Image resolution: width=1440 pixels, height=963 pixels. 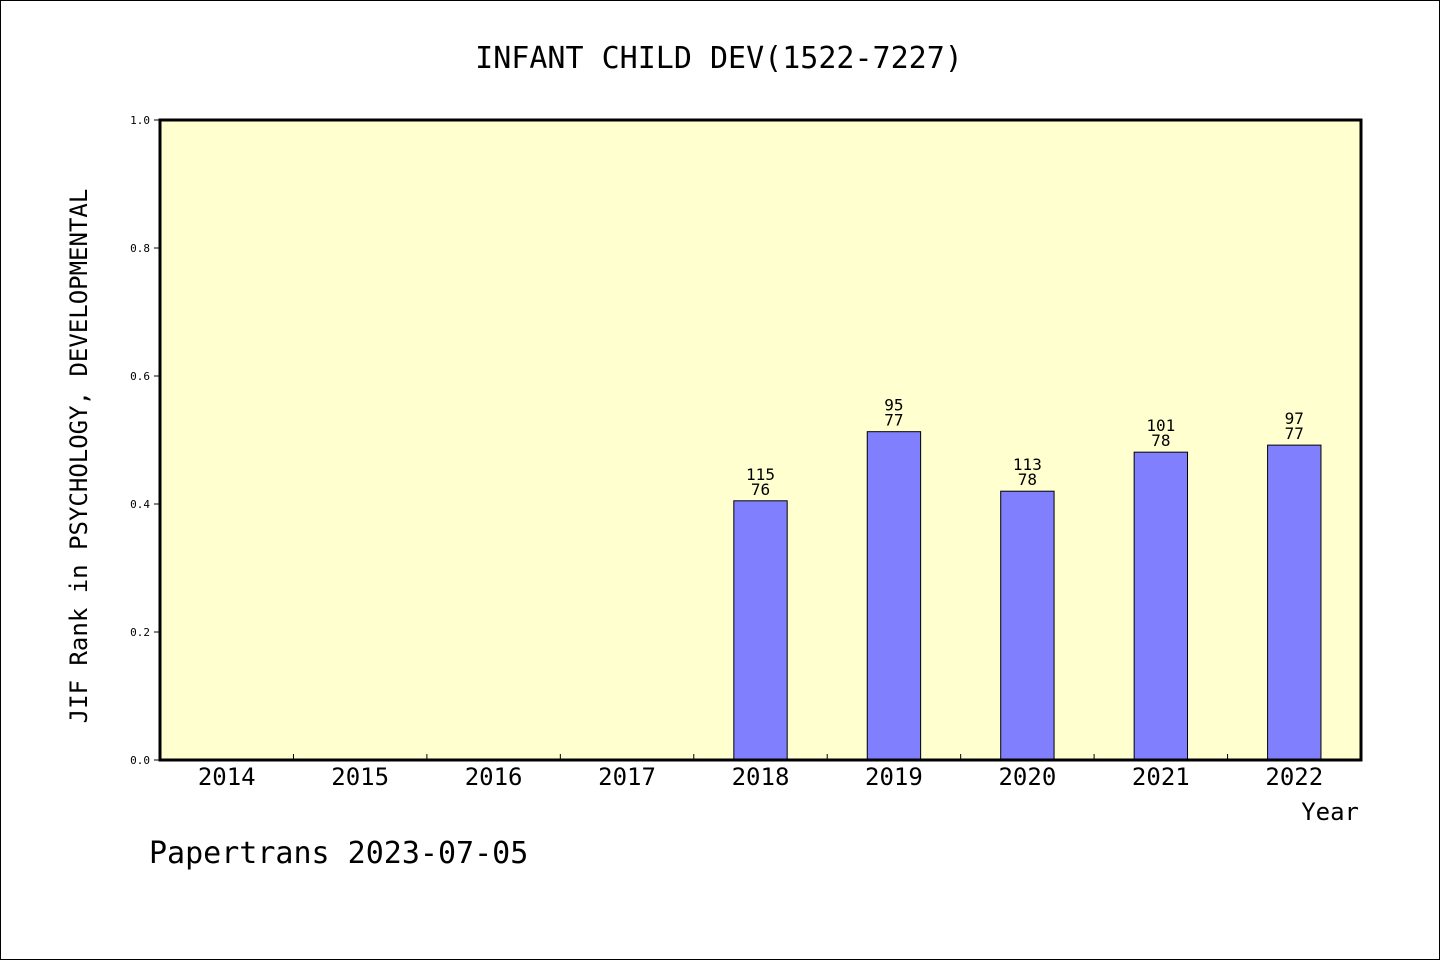 What do you see at coordinates (894, 596) in the screenshot?
I see `bar-2019` at bounding box center [894, 596].